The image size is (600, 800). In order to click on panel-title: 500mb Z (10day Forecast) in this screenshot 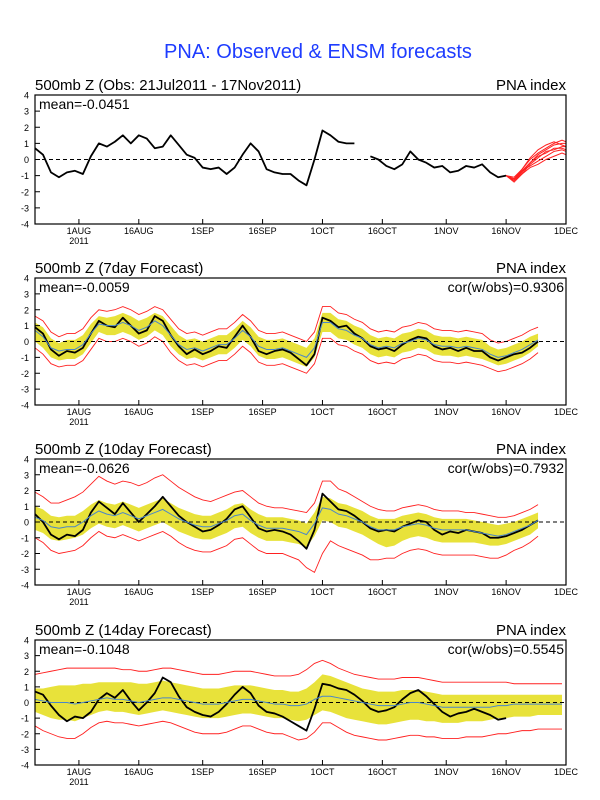, I will do `click(123, 449)`.